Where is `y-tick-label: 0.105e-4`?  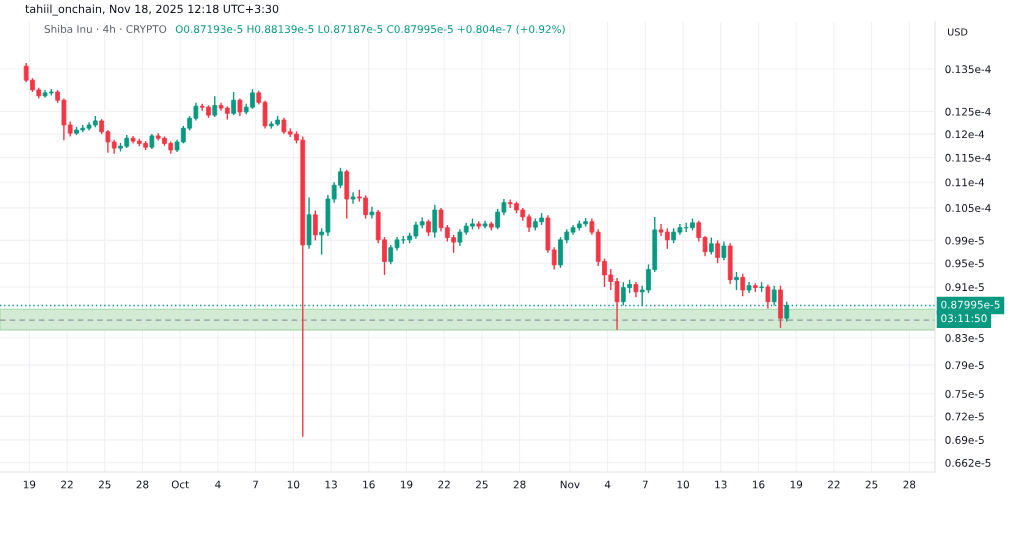
y-tick-label: 0.105e-4 is located at coordinates (968, 208).